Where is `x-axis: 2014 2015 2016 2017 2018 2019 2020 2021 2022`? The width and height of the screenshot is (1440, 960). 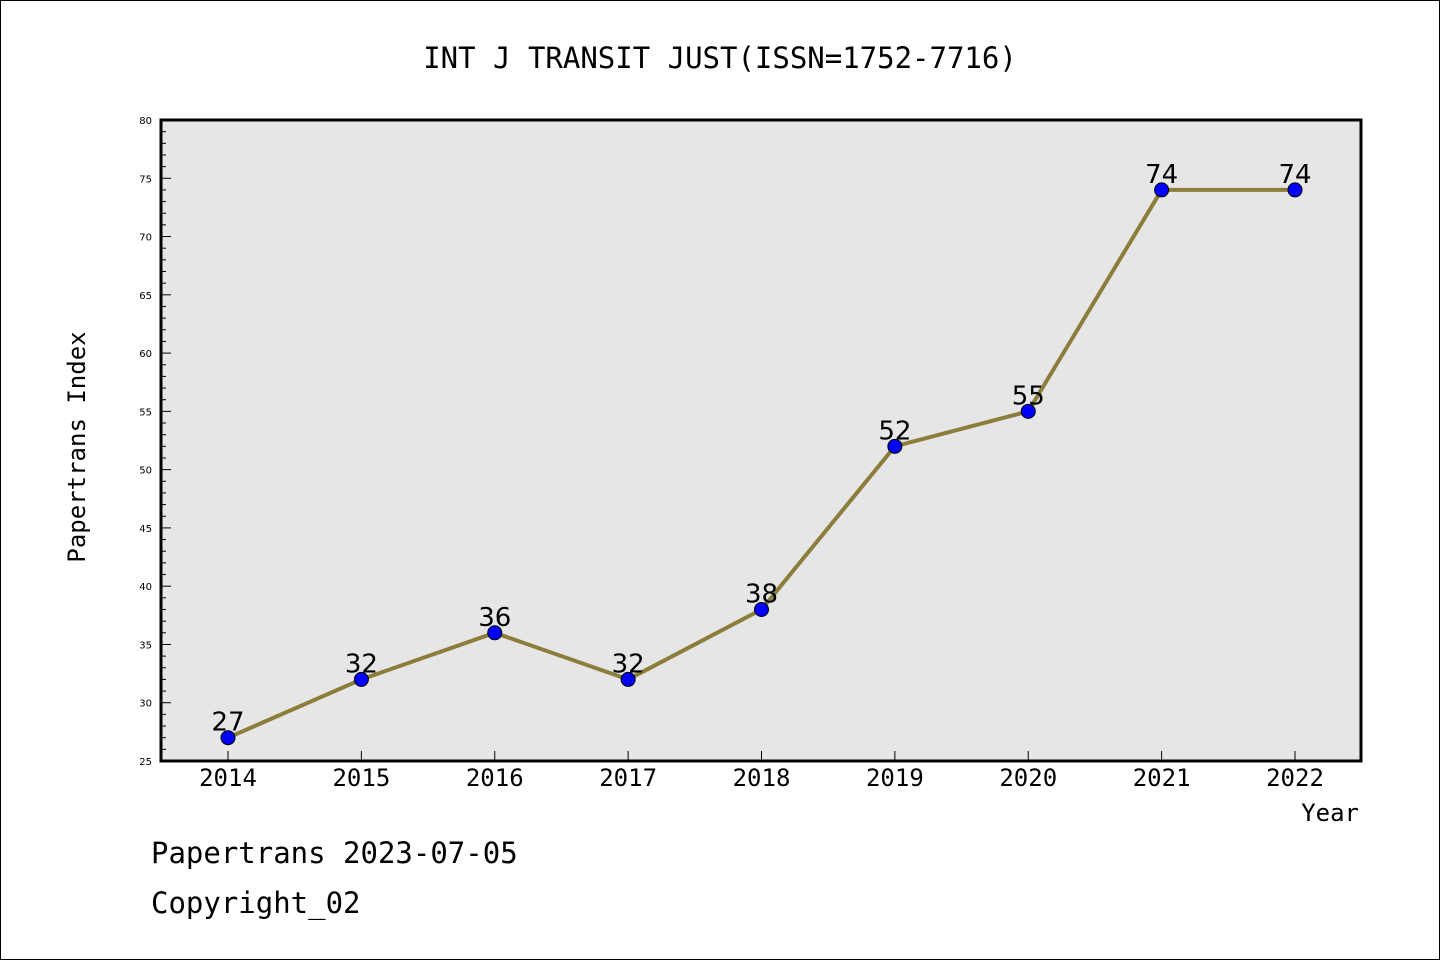 x-axis: 2014 2015 2016 2017 2018 2019 2020 2021 2022 is located at coordinates (761, 771).